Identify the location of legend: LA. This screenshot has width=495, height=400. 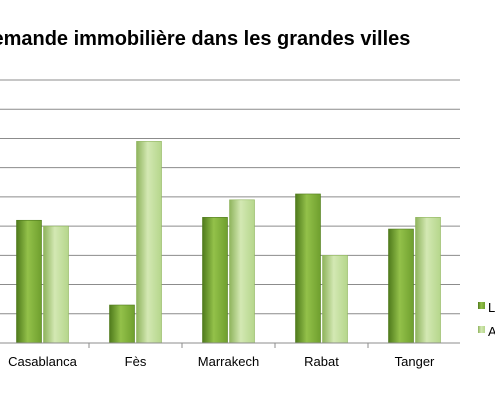
(486, 319).